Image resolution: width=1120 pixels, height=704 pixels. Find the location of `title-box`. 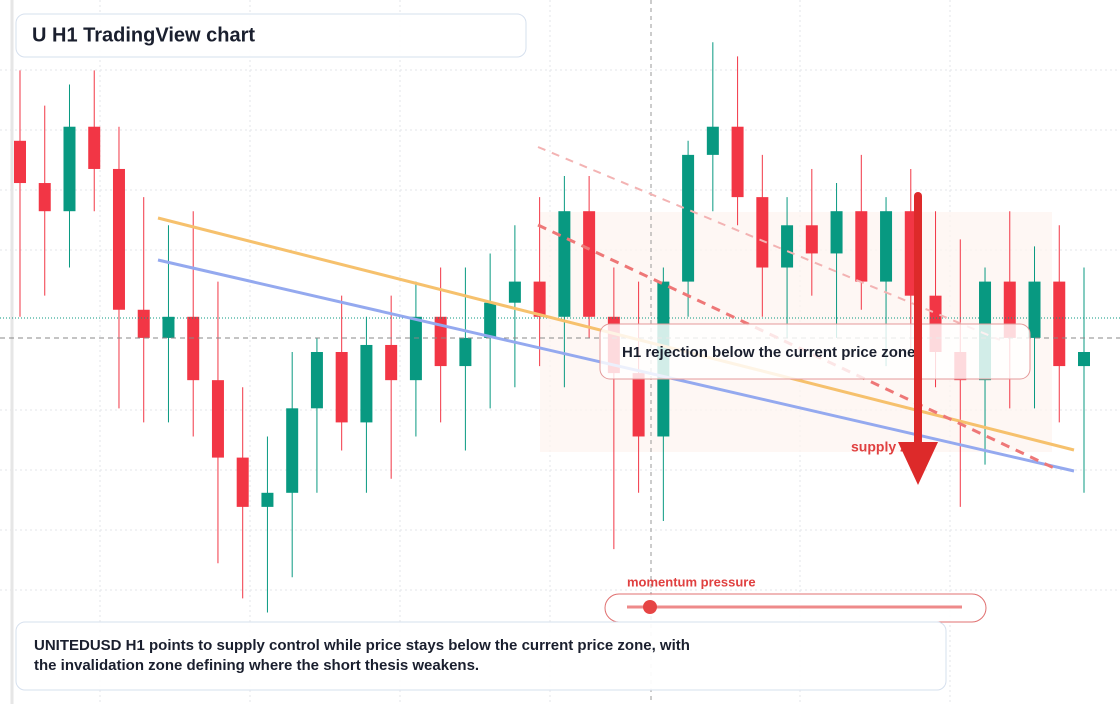

title-box is located at coordinates (271, 35).